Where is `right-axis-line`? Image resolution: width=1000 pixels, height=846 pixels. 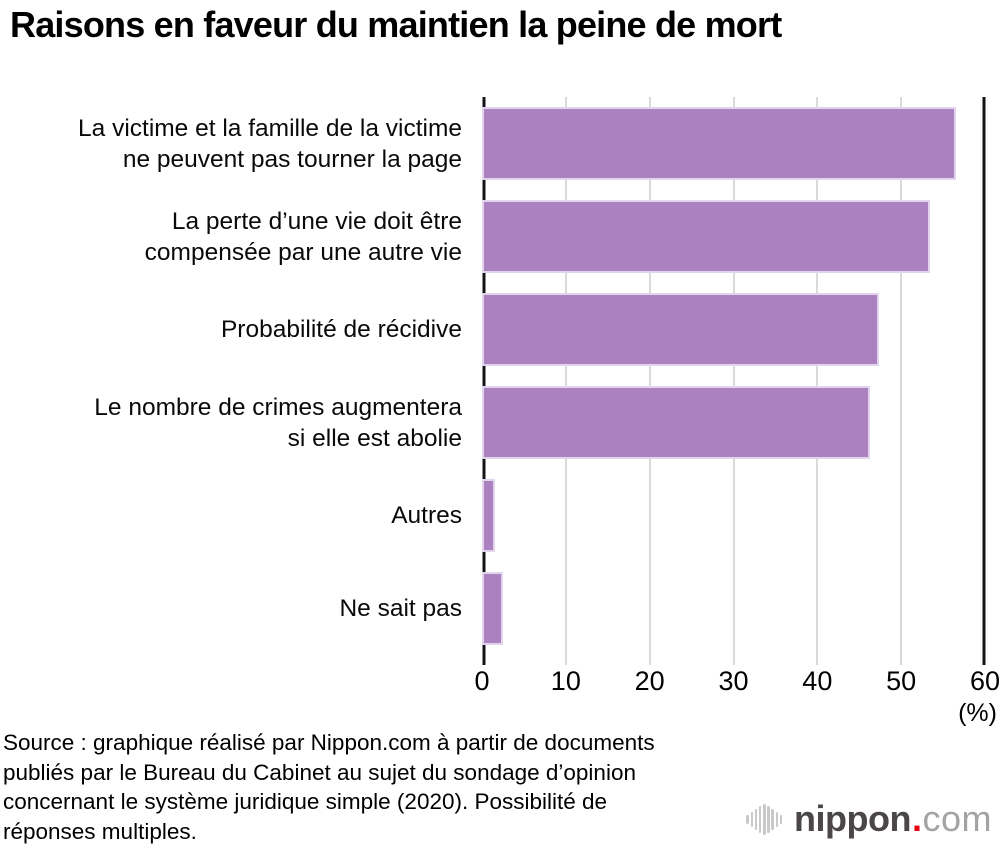 right-axis-line is located at coordinates (983, 381).